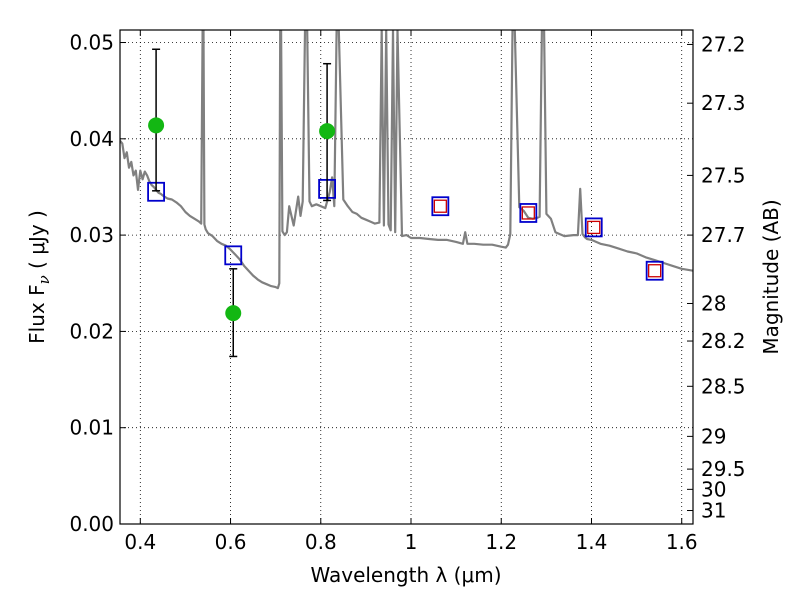  Describe the element at coordinates (91, 139) in the screenshot. I see `y-tick-label: 0.04` at that location.